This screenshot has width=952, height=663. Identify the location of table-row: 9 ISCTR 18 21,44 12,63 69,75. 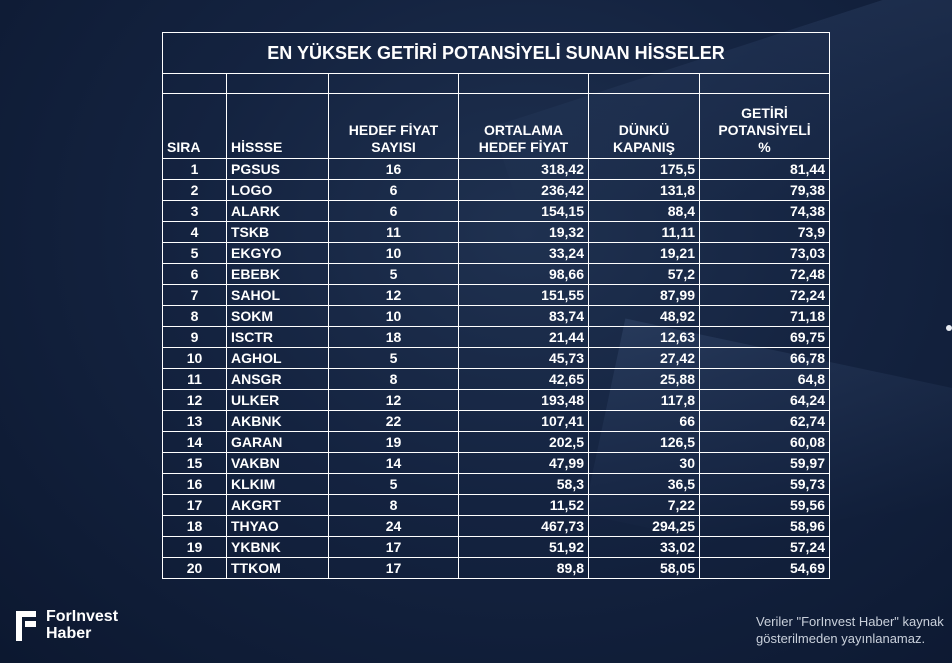
(496, 337).